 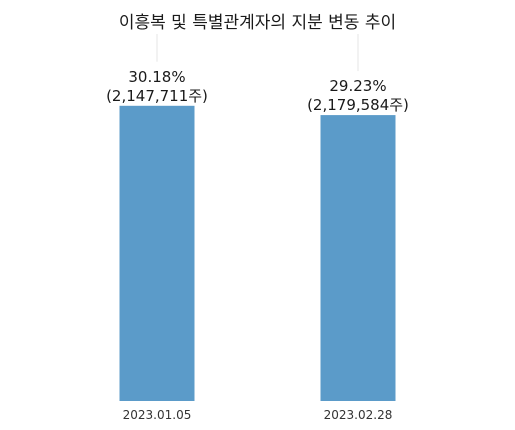 I want to click on bar-share-label: (2,179,584주), so click(x=358, y=105).